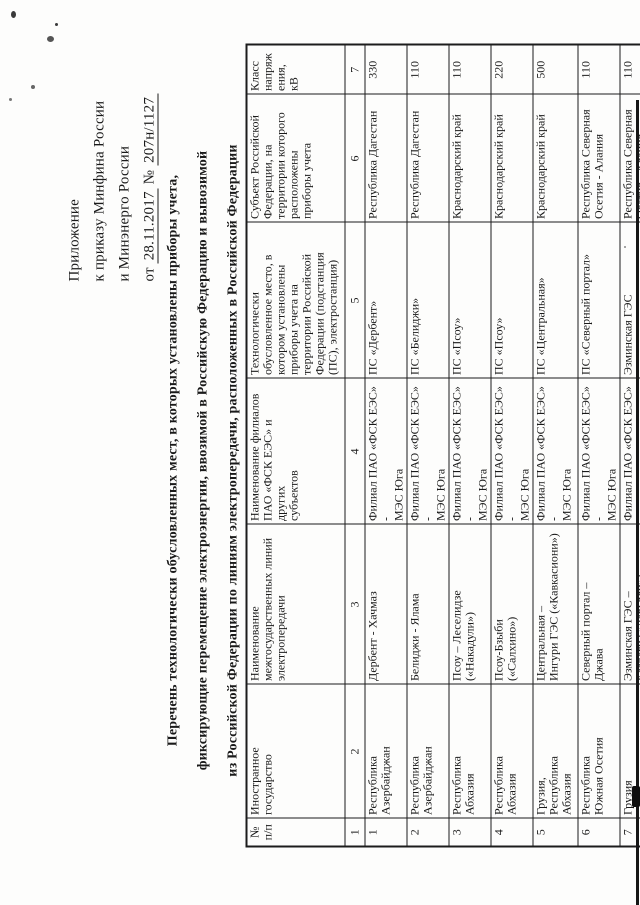 Image resolution: width=640 pixels, height=905 pixels. I want to click on column-number: 7, so click(354, 69).